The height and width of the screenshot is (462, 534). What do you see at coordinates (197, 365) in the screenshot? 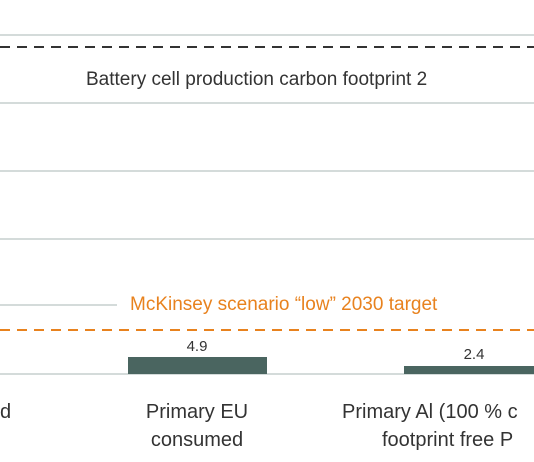
I see `bar-primary-eu` at bounding box center [197, 365].